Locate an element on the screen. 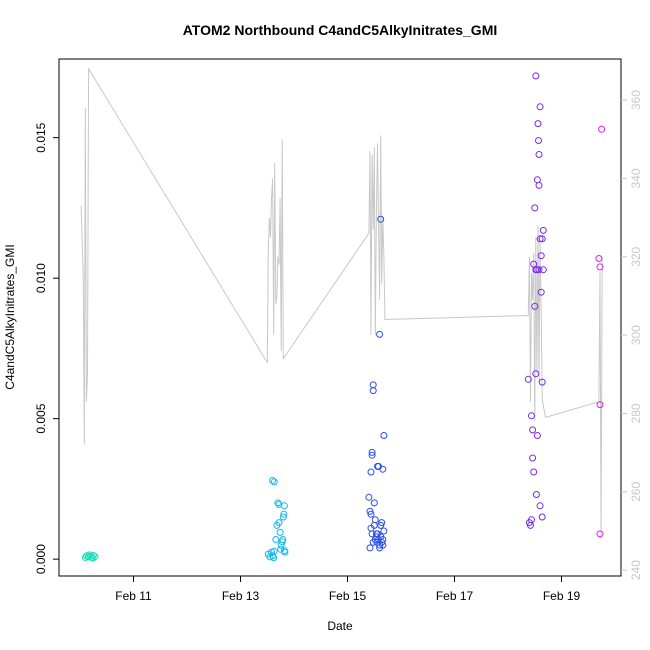 The image size is (650, 650). y2-tick-label: 240 is located at coordinates (636, 570).